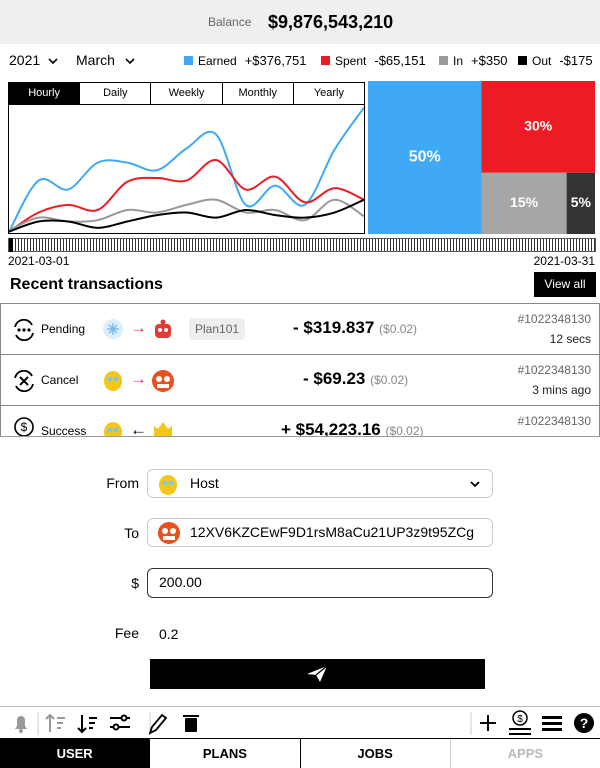 The width and height of the screenshot is (600, 768). What do you see at coordinates (95, 60) in the screenshot?
I see `month: March` at bounding box center [95, 60].